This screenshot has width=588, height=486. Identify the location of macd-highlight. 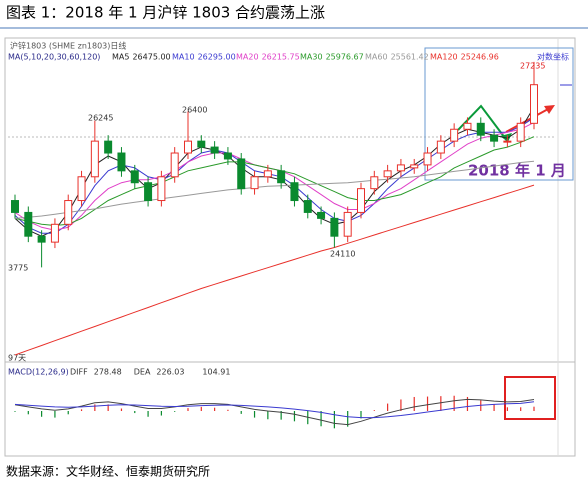
(530, 398).